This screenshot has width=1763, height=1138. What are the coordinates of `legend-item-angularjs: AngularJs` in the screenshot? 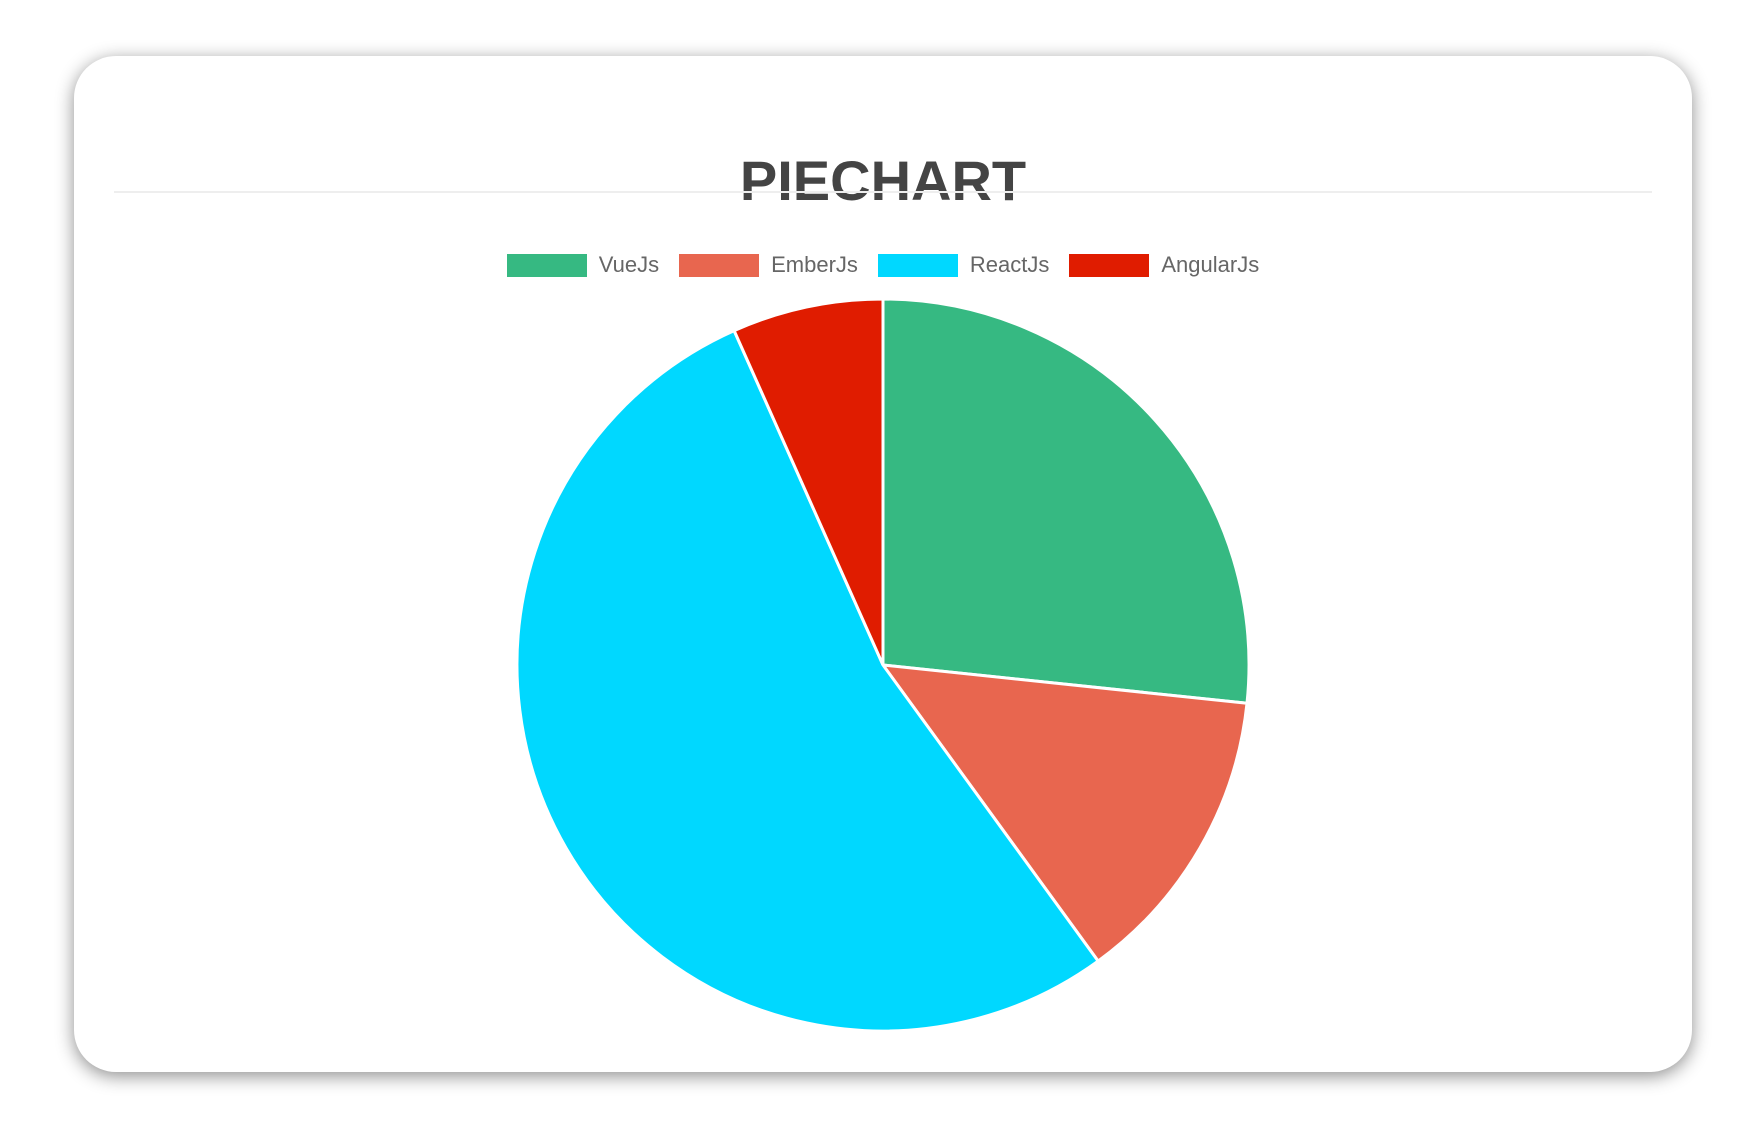 It's located at (1164, 265).